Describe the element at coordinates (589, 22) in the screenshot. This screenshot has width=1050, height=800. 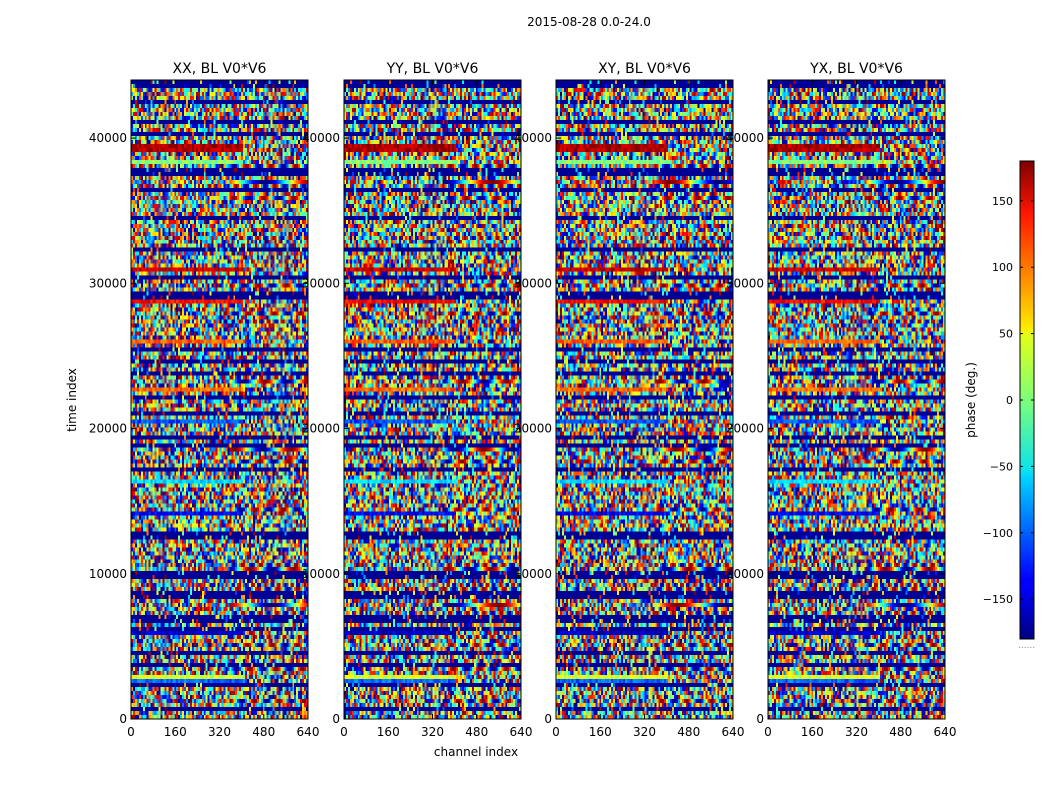
I see `figure-suptitle: 2015-08-28 0.0-24.0` at that location.